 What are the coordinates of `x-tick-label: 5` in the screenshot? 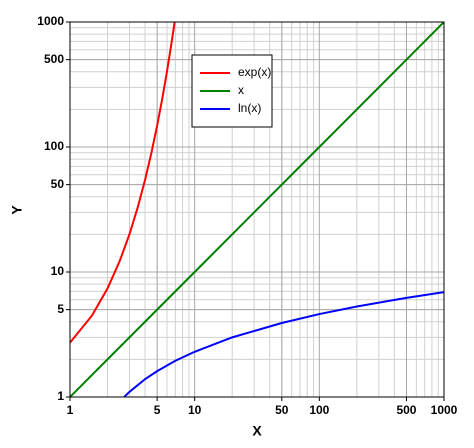 It's located at (157, 410).